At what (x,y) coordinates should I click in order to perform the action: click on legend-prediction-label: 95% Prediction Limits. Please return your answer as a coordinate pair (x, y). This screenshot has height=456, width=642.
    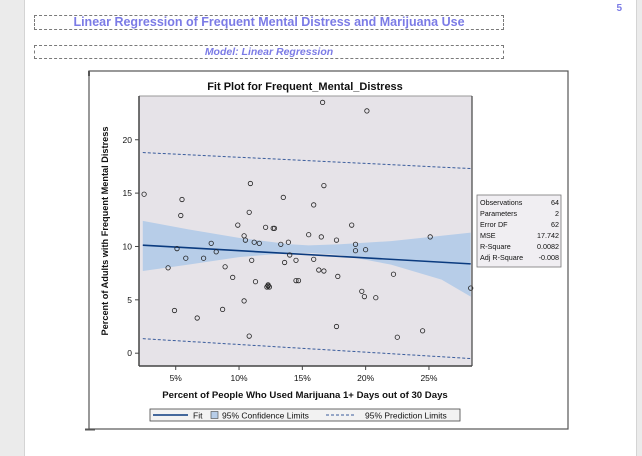
    Looking at the image, I should click on (406, 416).